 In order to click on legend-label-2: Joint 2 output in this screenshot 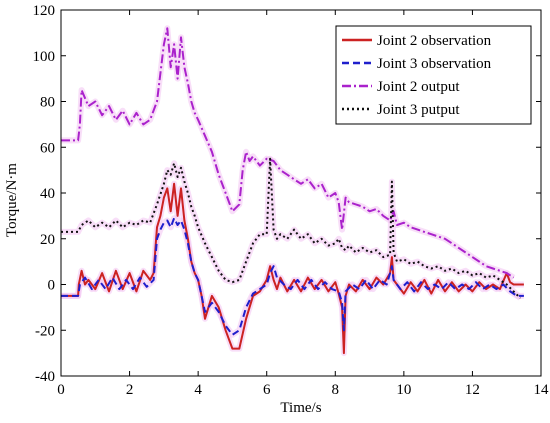, I will do `click(418, 87)`.